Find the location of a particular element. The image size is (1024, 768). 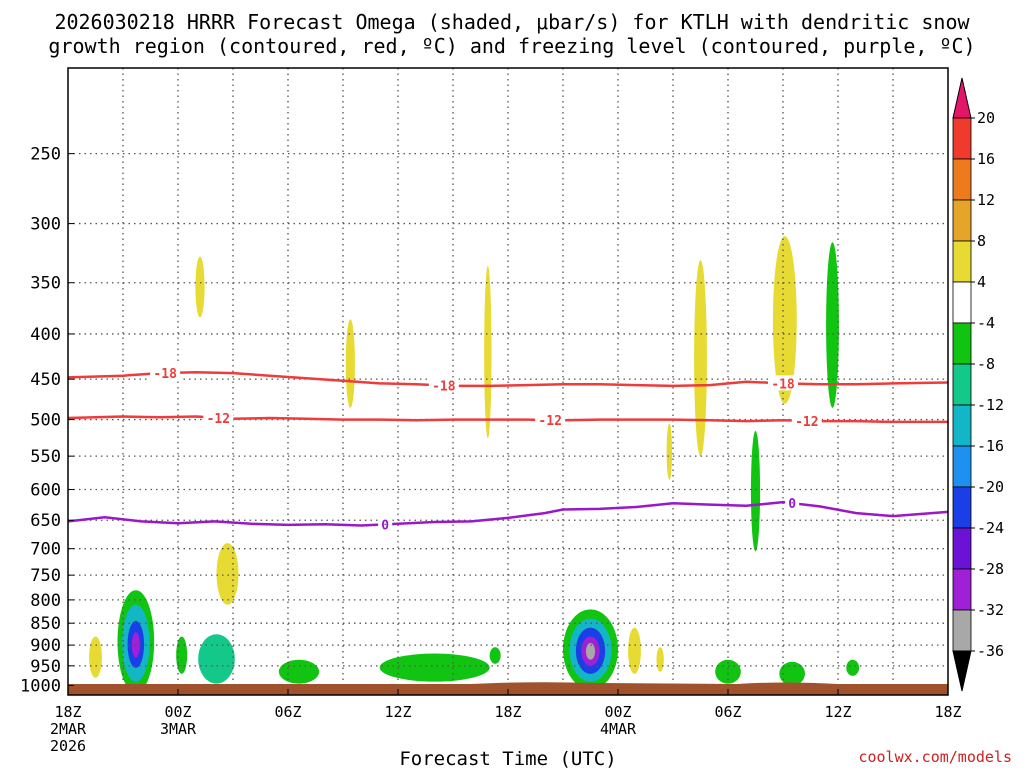

x-tick-label-36-0: 06Z is located at coordinates (727, 712).